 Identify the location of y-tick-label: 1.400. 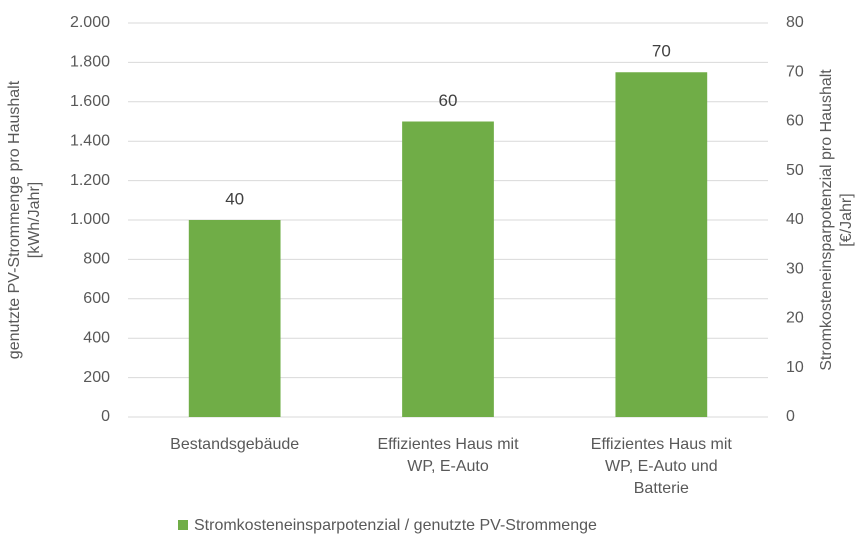
(90, 140).